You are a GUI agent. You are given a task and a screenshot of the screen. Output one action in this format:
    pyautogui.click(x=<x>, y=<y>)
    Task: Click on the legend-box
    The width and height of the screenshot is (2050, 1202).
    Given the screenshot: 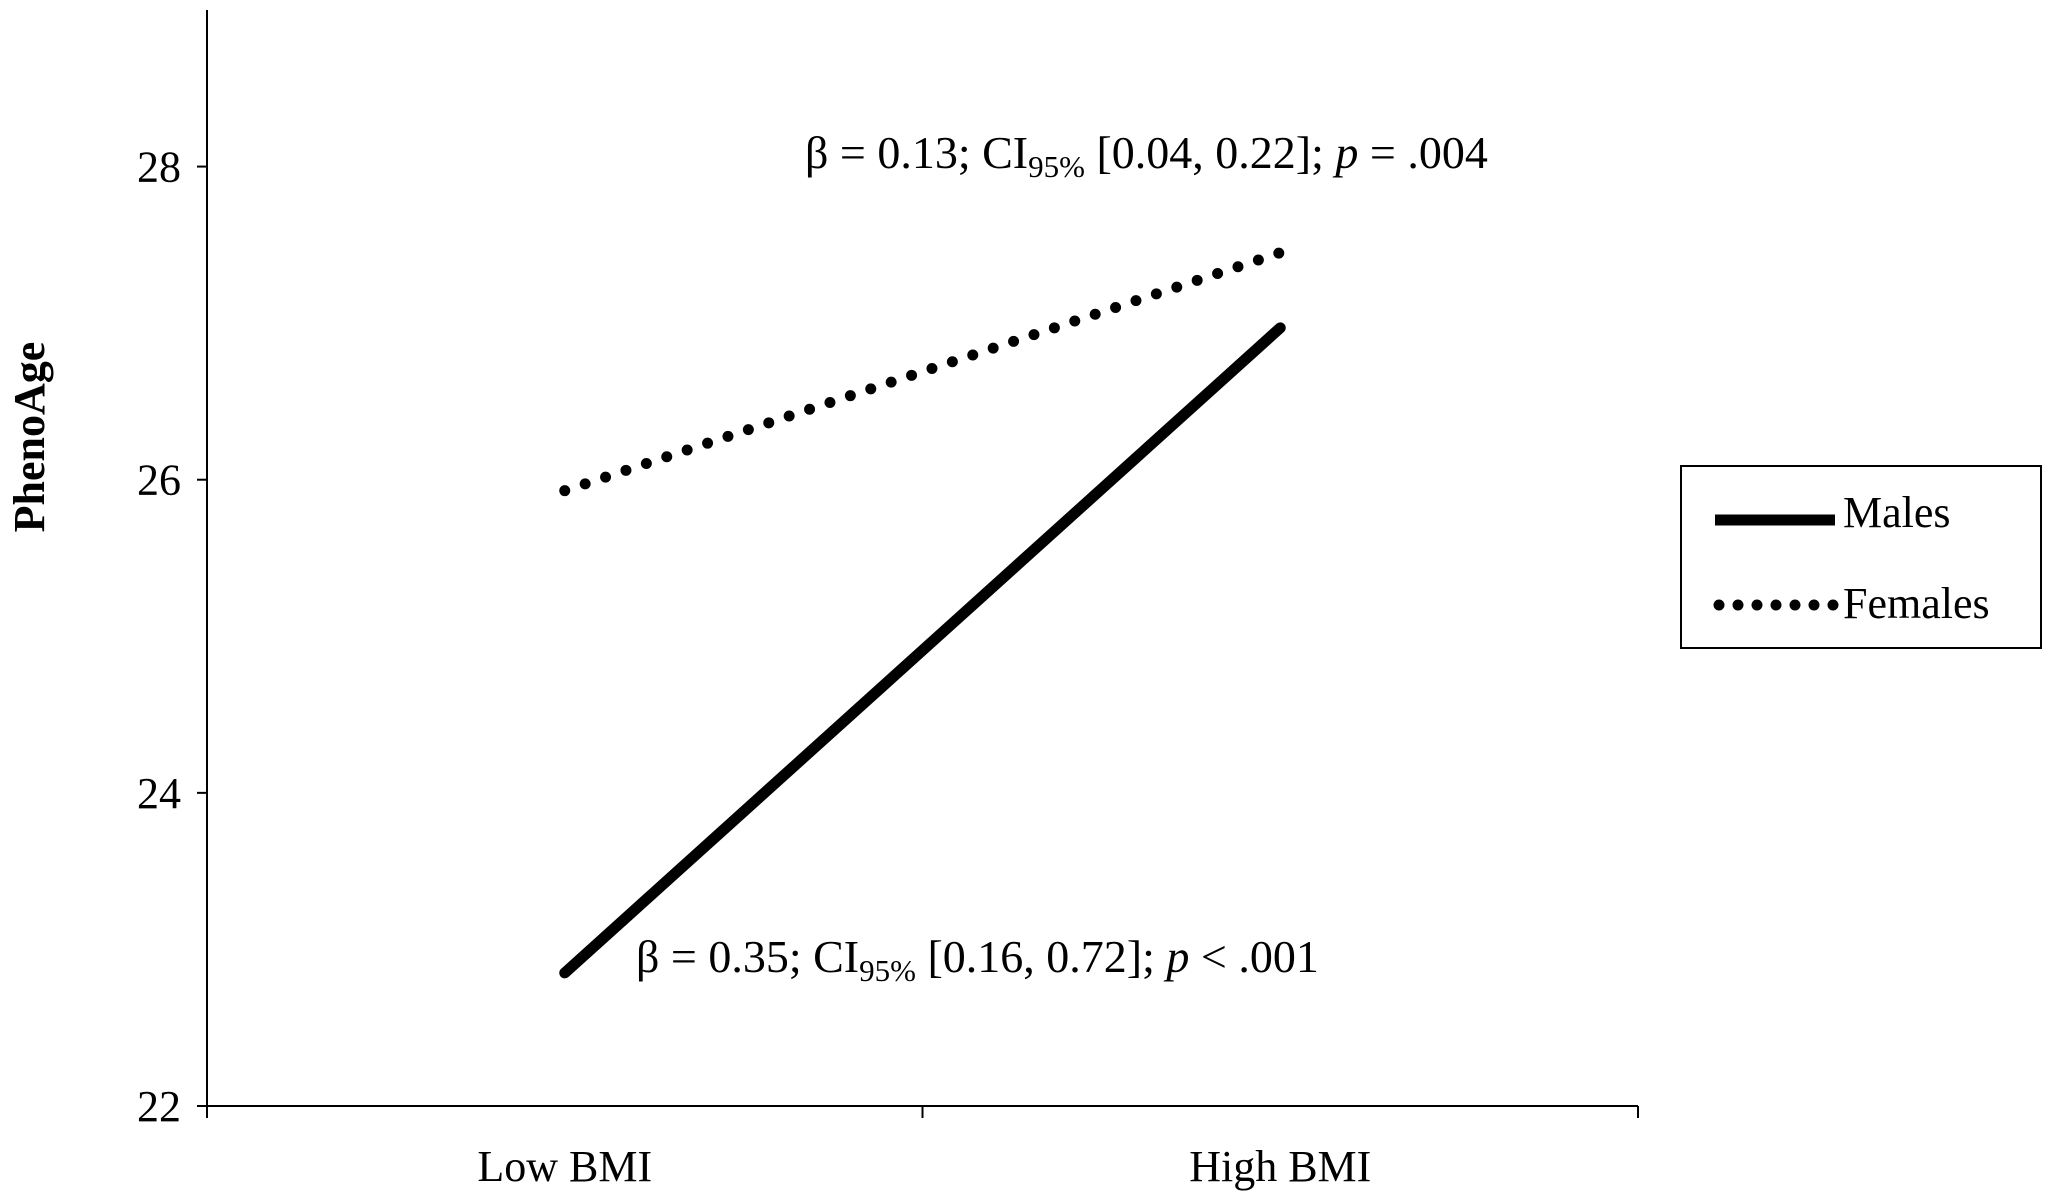 What is the action you would take?
    pyautogui.click(x=1861, y=557)
    